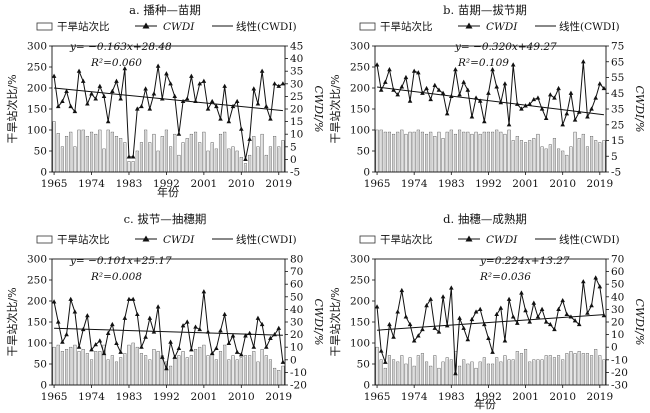  I want to click on left-tick-label: 100, so click(37, 131).